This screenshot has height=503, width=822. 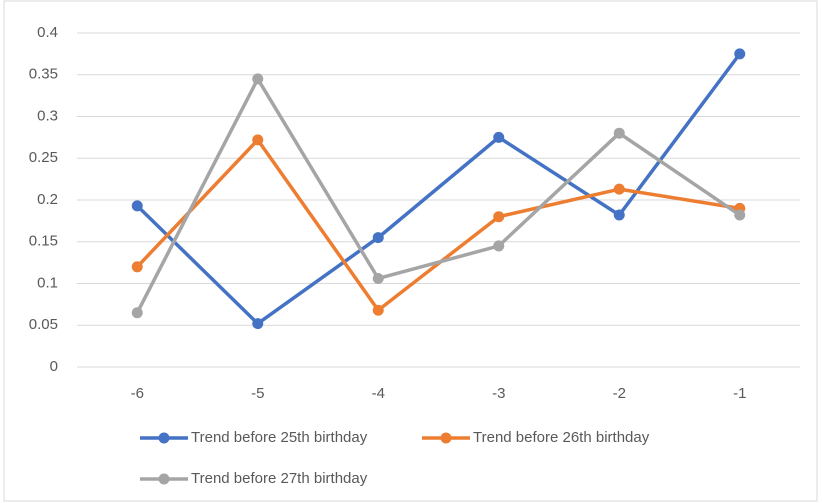 What do you see at coordinates (279, 478) in the screenshot?
I see `legend-label: Trend before 27th birthday` at bounding box center [279, 478].